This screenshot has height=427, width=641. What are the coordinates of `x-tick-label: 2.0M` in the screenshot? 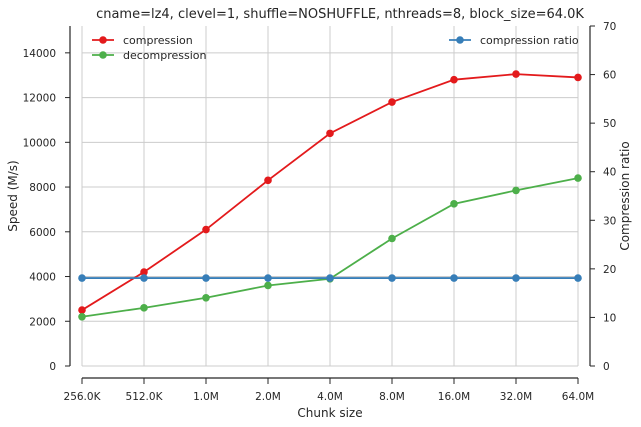 It's located at (268, 397).